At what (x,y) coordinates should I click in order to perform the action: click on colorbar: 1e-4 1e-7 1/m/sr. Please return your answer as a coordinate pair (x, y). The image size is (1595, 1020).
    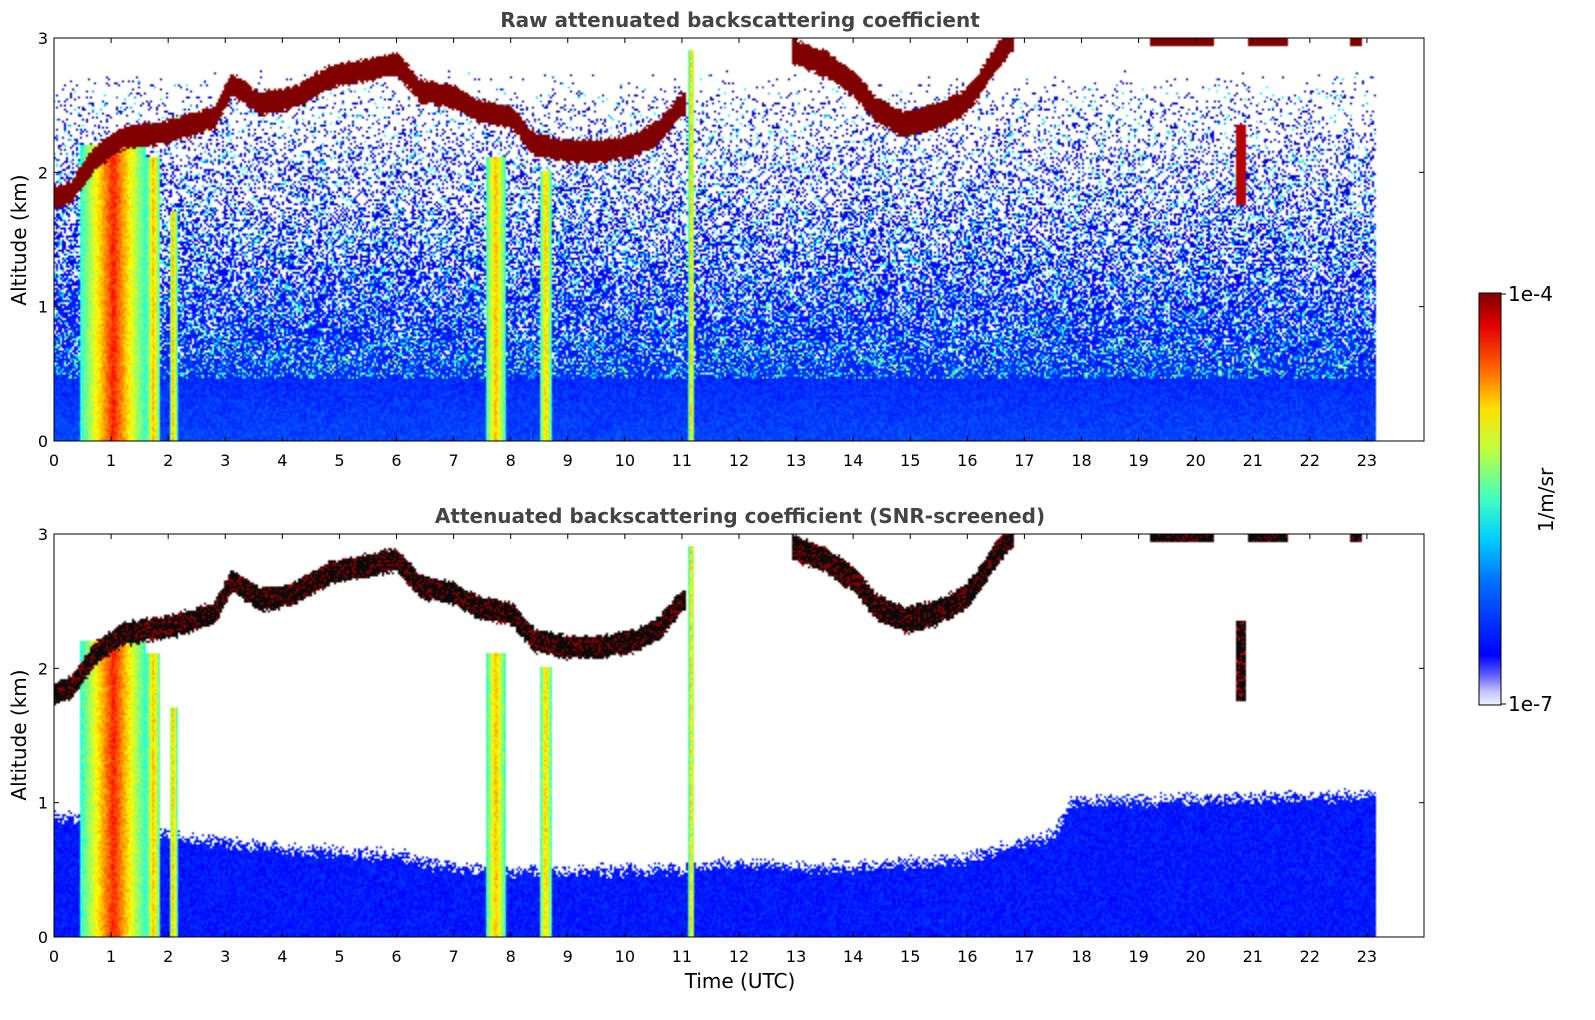
    Looking at the image, I should click on (1518, 499).